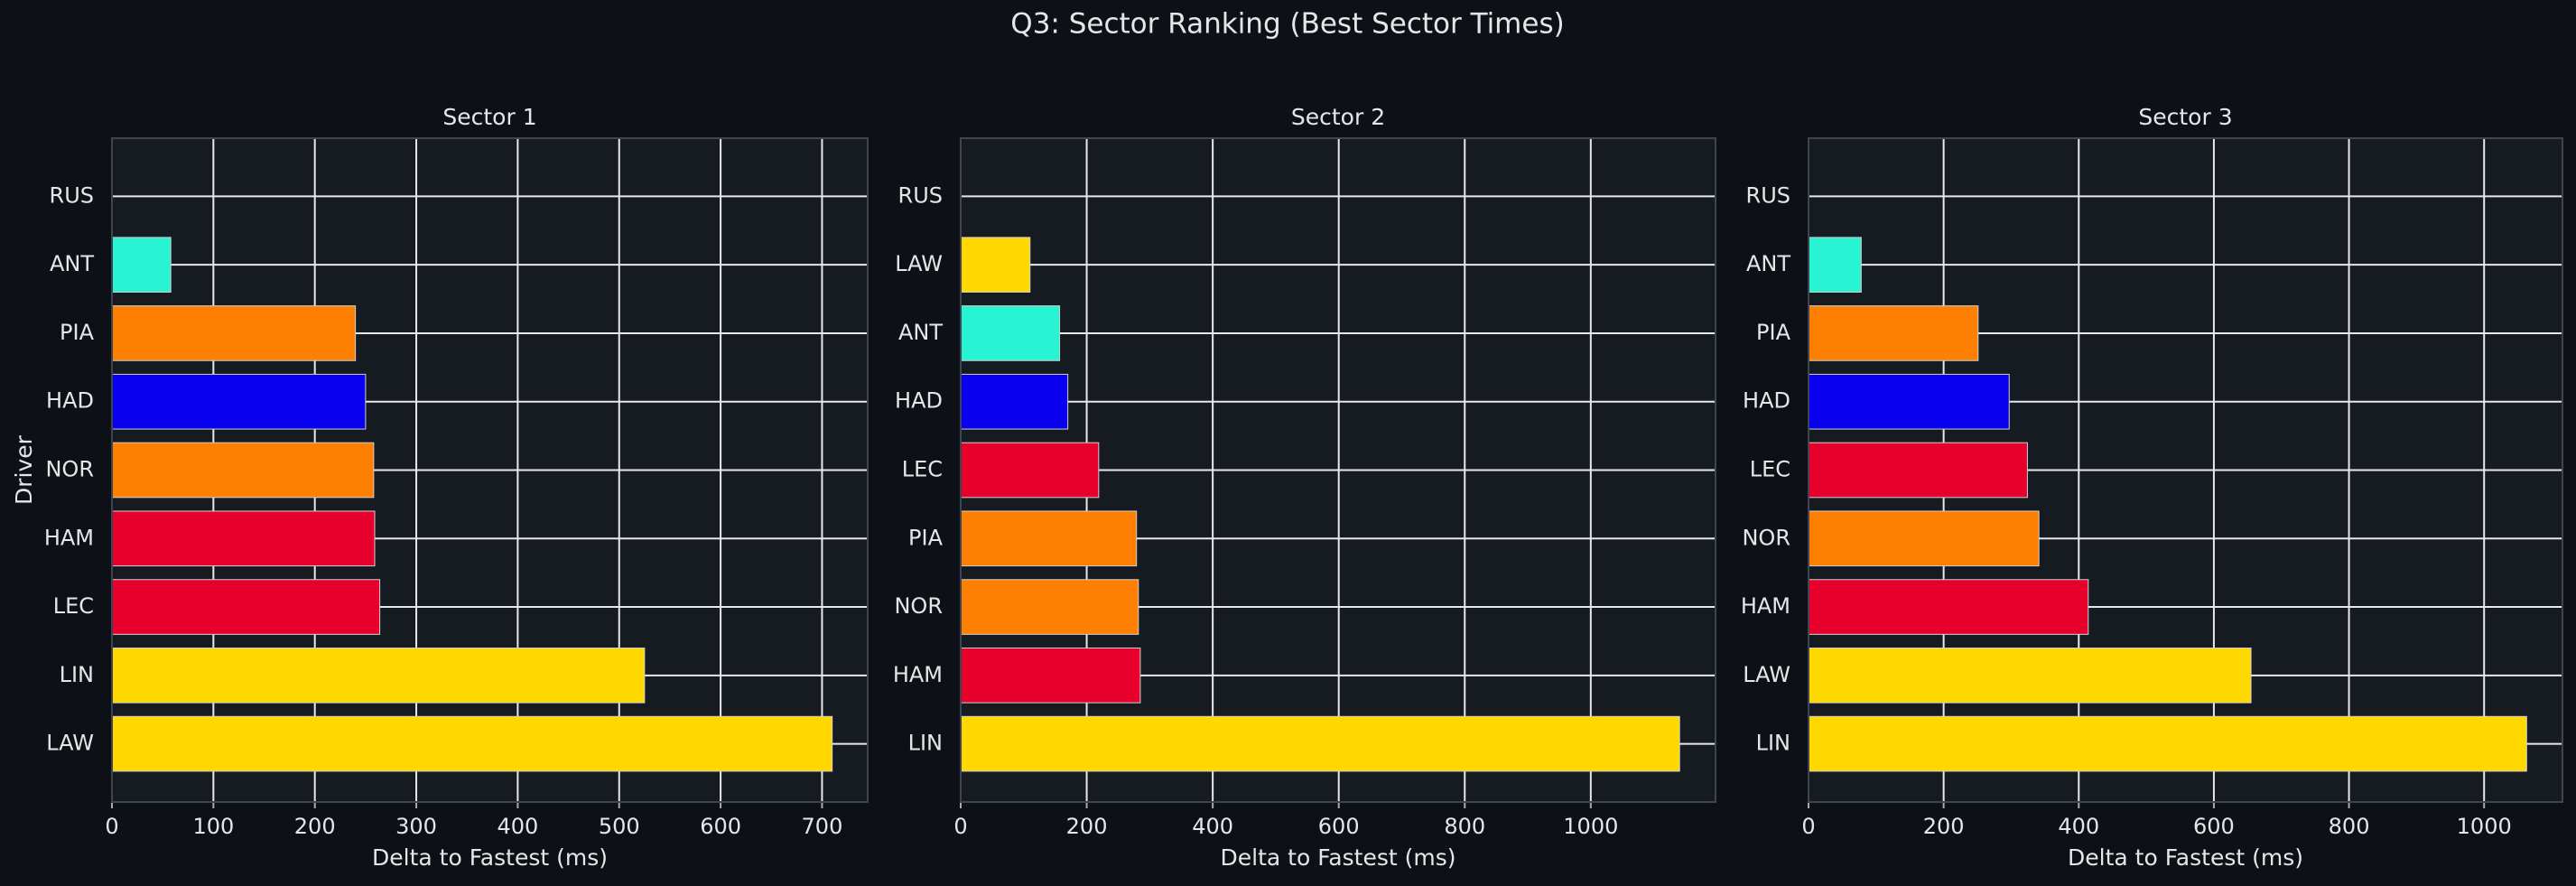 This screenshot has width=2576, height=886. I want to click on subplot-title: Sector 3, so click(2185, 117).